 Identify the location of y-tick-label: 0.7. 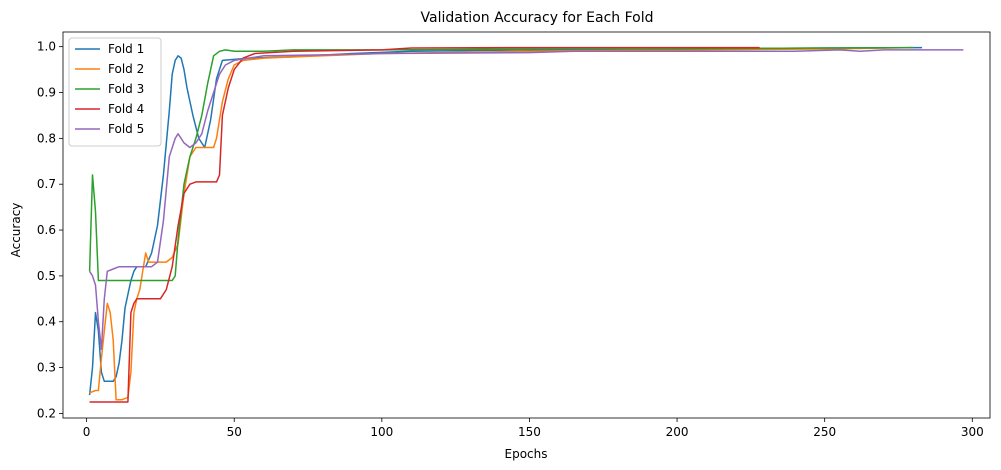
(46, 184).